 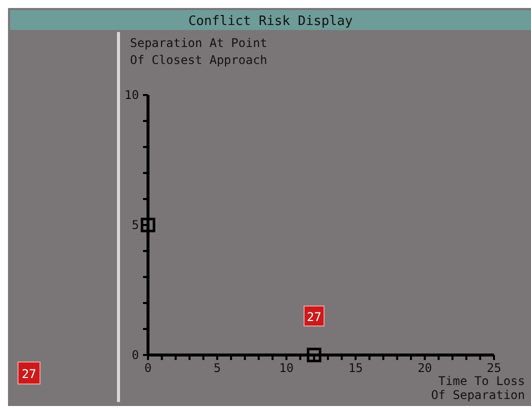 What do you see at coordinates (135, 225) in the screenshot?
I see `y-tick-label: 5` at bounding box center [135, 225].